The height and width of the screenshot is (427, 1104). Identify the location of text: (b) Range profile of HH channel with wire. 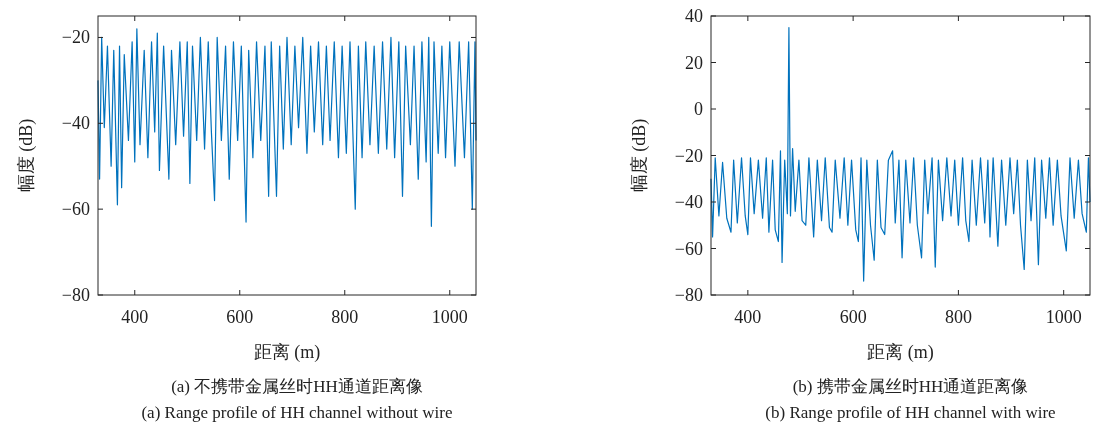
(910, 412).